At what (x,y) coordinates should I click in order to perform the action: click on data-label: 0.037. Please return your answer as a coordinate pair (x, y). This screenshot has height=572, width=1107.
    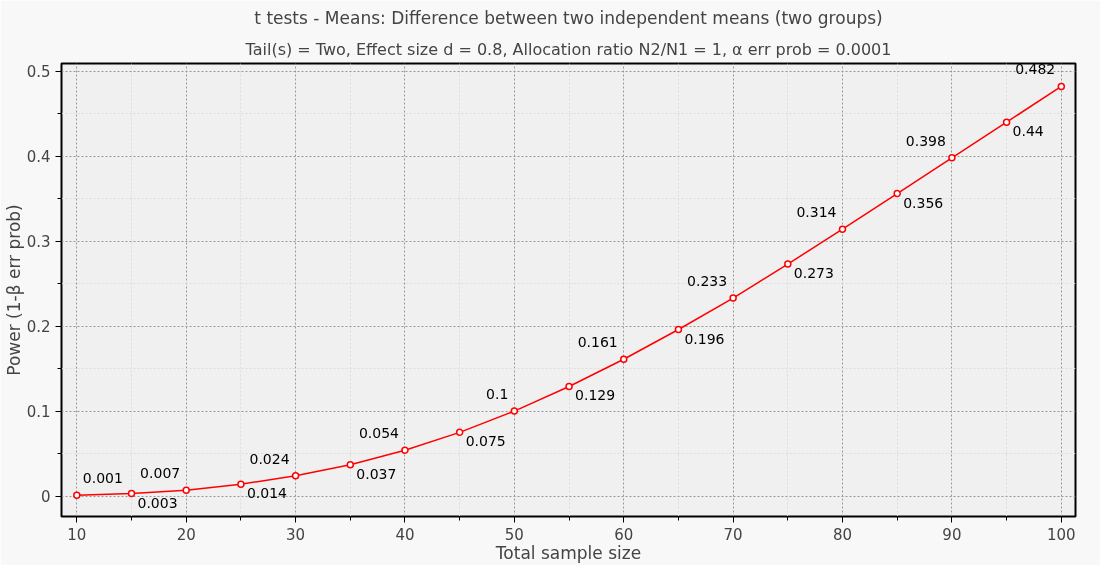
    Looking at the image, I should click on (376, 473).